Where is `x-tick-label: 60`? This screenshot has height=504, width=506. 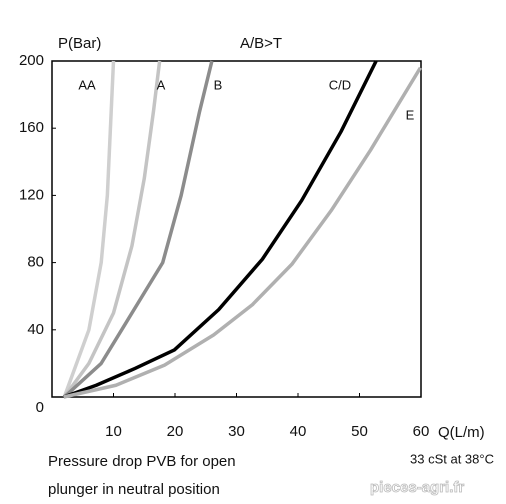 x-tick-label: 60 is located at coordinates (421, 431).